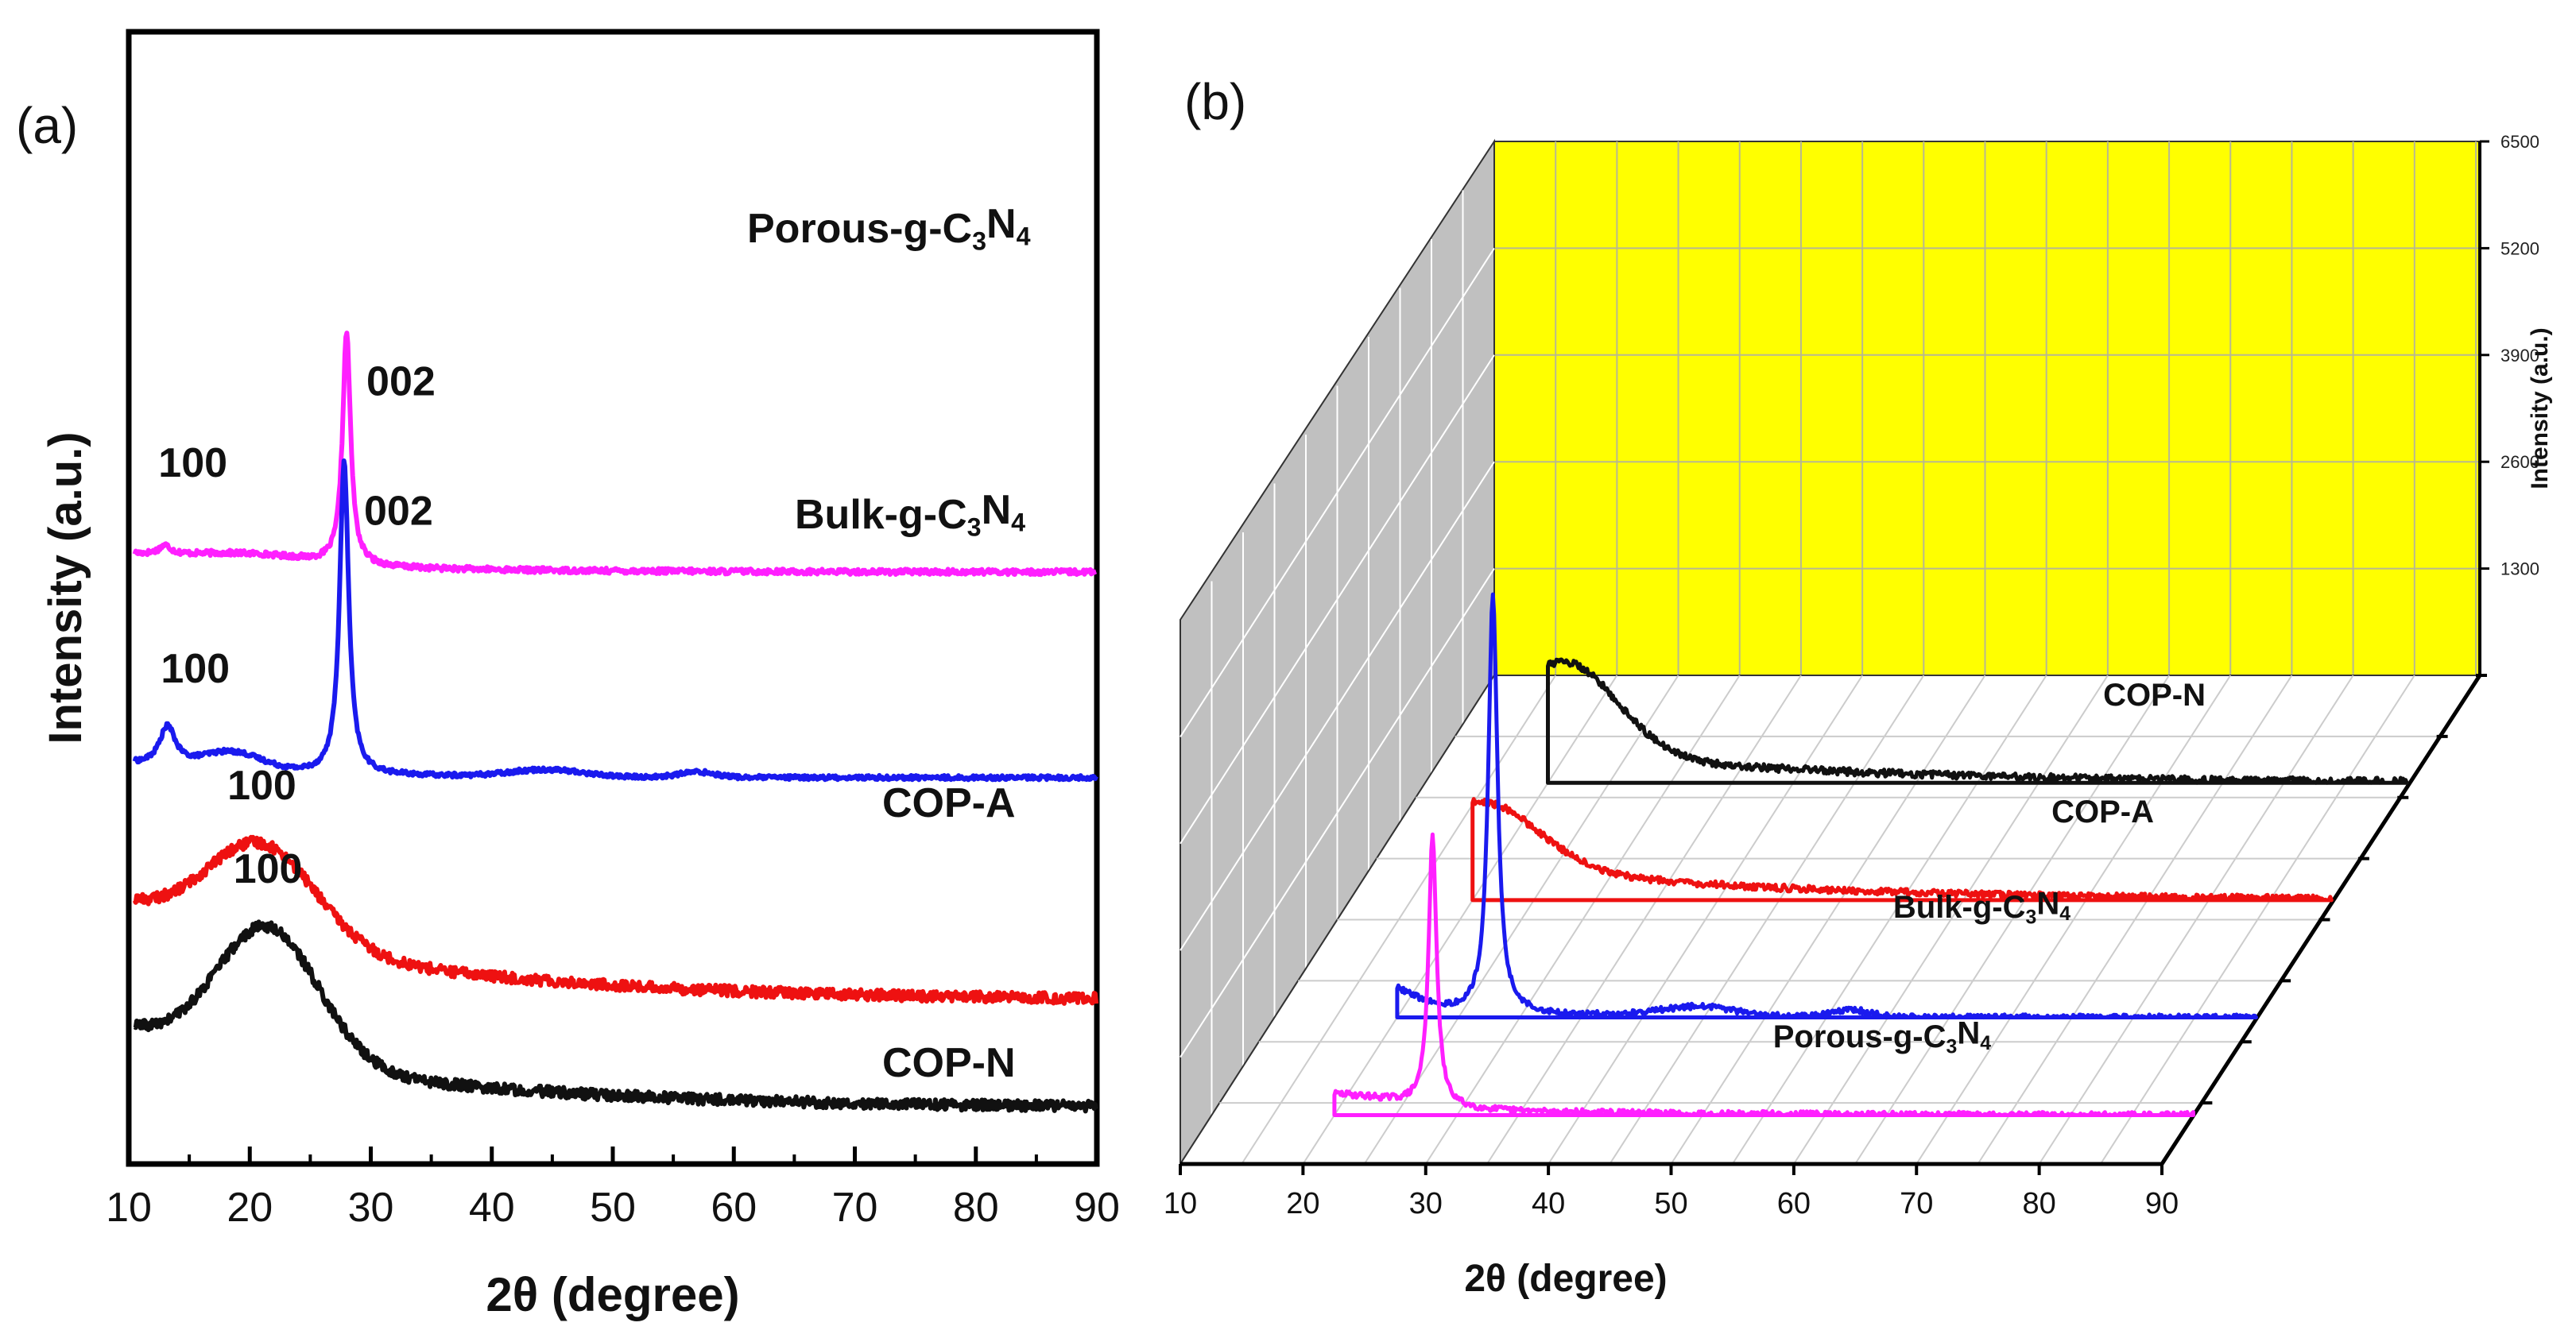  Describe the element at coordinates (2519, 355) in the screenshot. I see `z-tick-label: 3900` at that location.